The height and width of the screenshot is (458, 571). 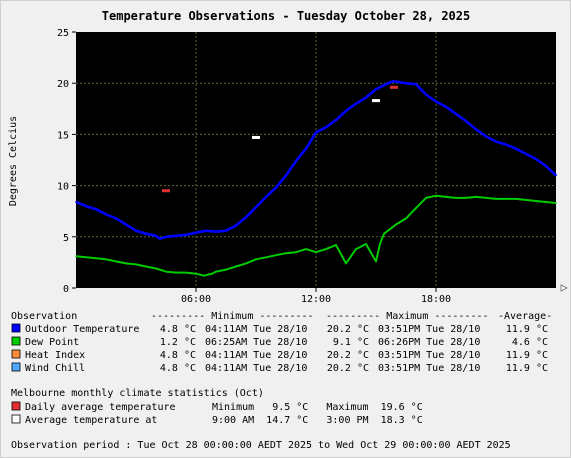 I want to click on table-header-maximum: --------- Maximum ---------, so click(x=407, y=316).